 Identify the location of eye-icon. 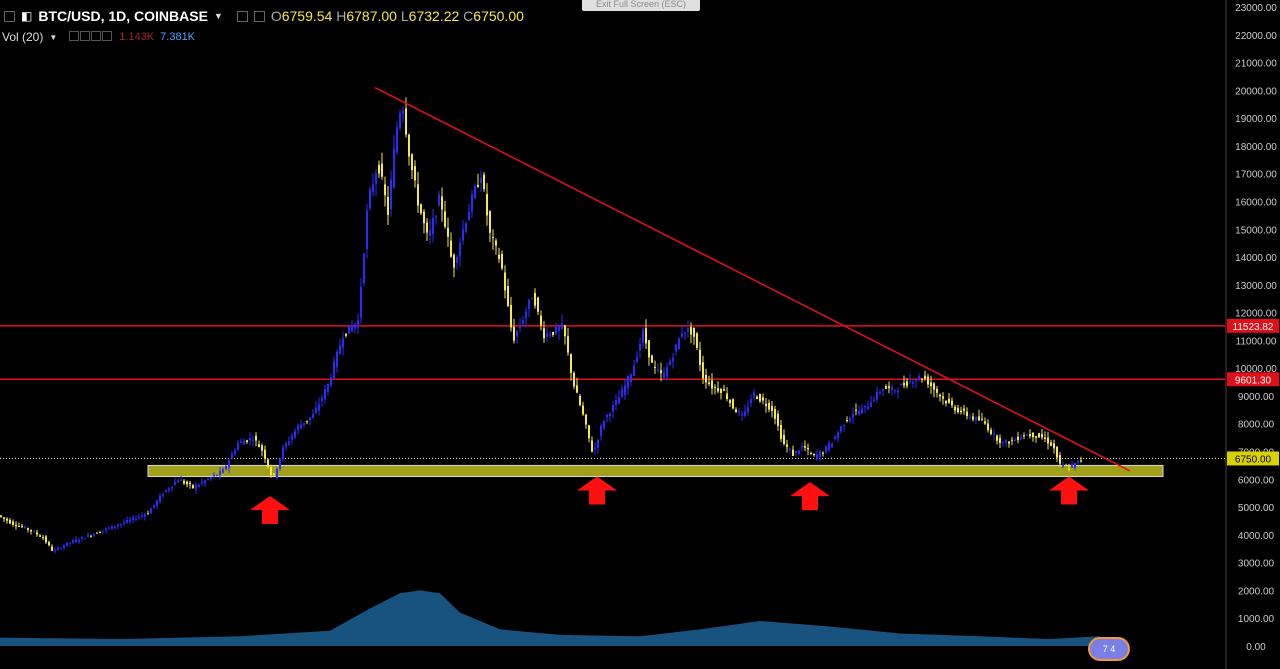
(74, 35).